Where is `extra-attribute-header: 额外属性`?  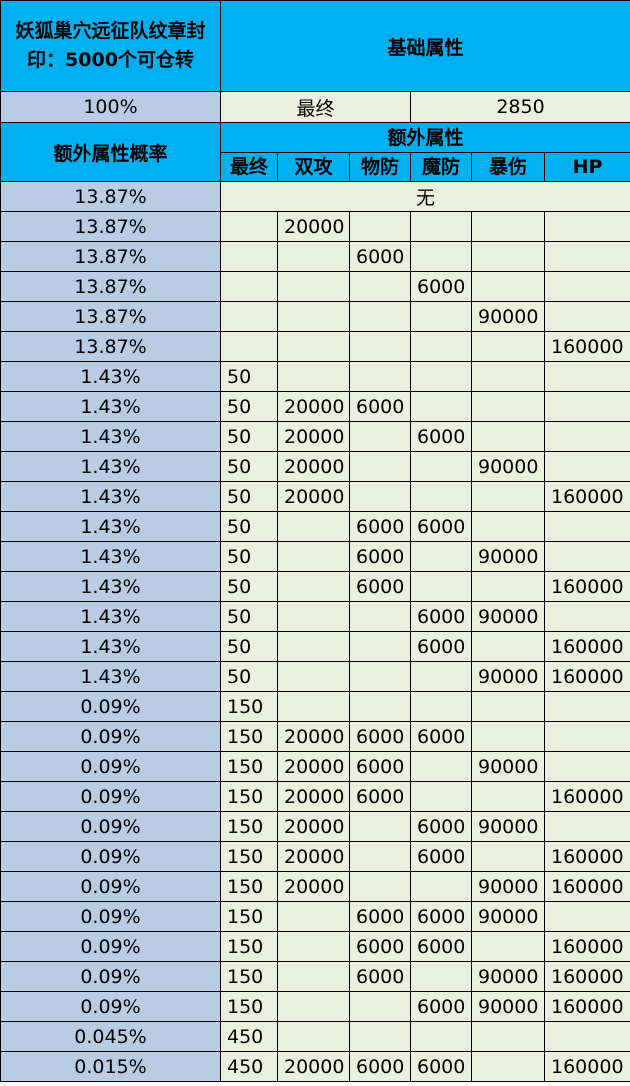 extra-attribute-header: 额外属性 is located at coordinates (424, 137).